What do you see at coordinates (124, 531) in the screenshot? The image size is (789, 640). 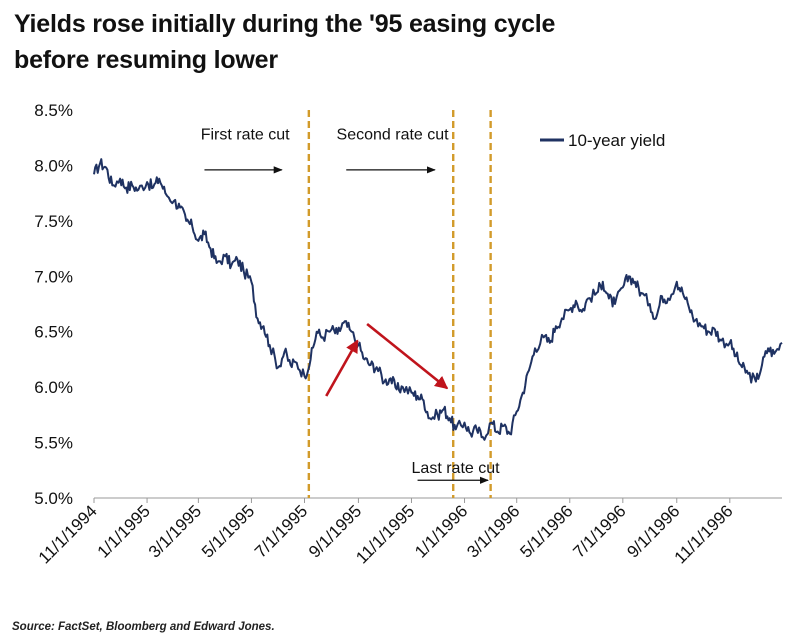 I see `x-tick-label: 1/1/1995` at bounding box center [124, 531].